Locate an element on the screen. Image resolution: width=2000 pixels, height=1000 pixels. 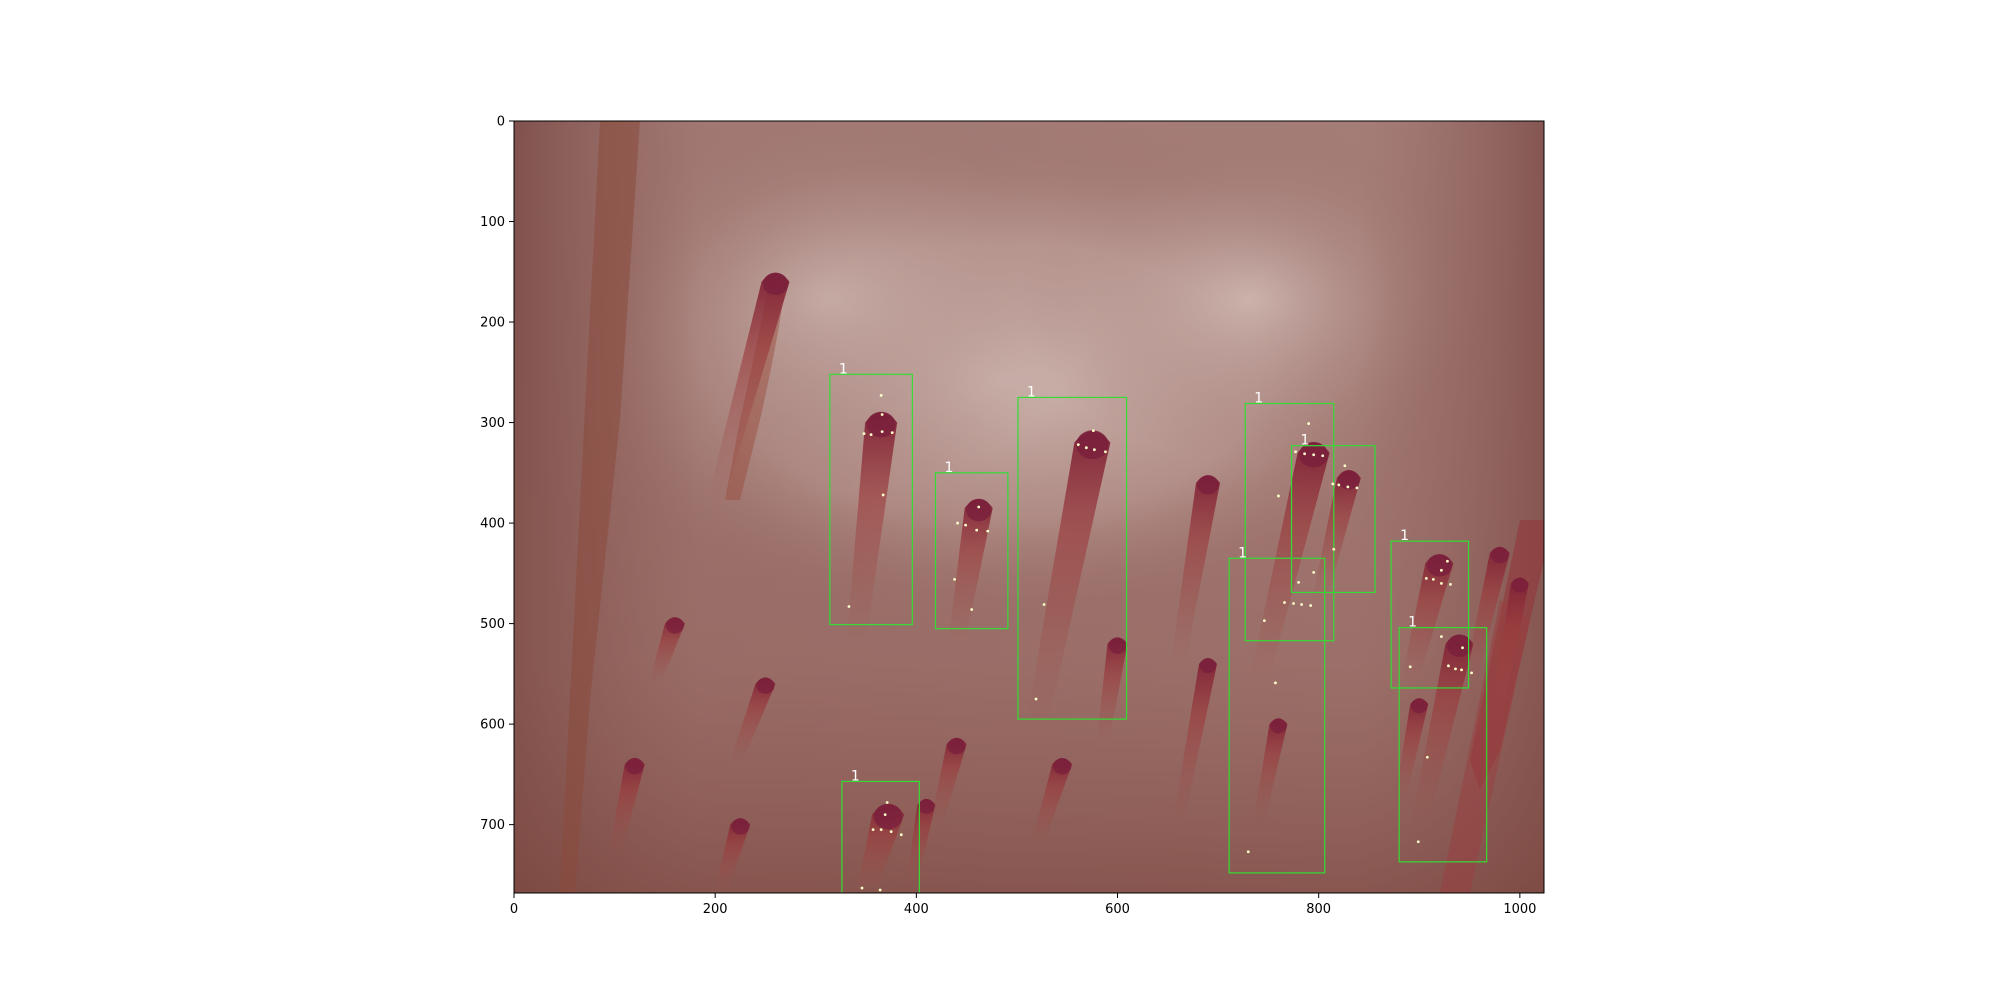
x-tick-label: 0 is located at coordinates (514, 909).